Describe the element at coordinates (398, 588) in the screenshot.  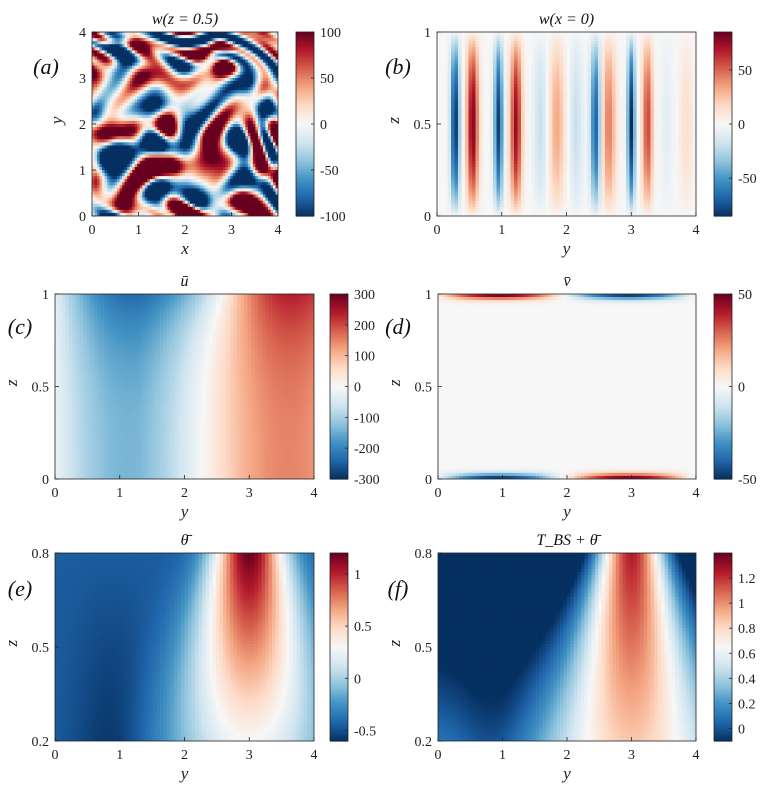
I see `panel-label: (f)` at that location.